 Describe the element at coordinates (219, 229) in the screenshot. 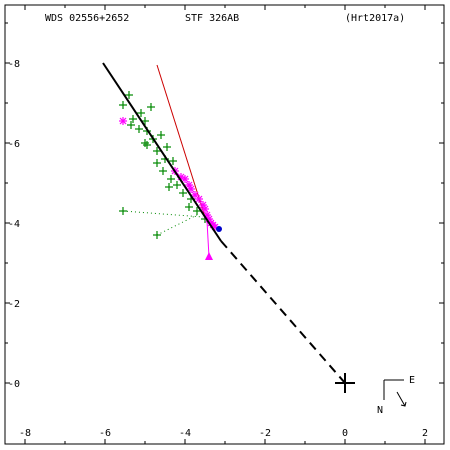

I see `predicted-position-dot` at that location.